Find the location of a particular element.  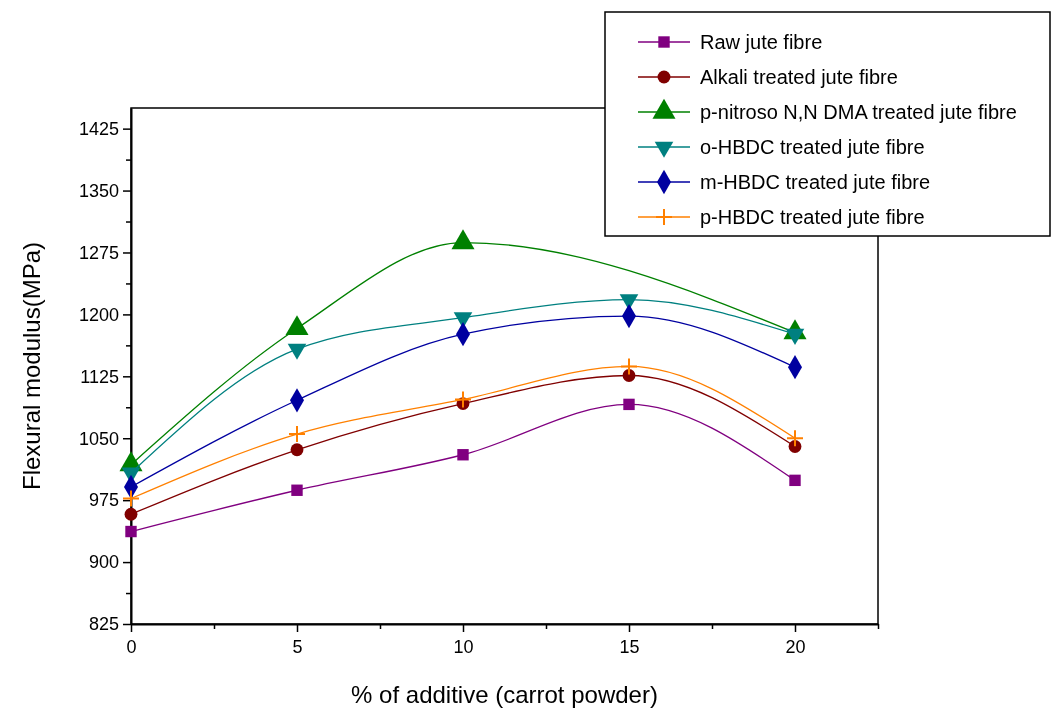

legend-label: p-nitroso N,N DMA treated jute fibre is located at coordinates (858, 112).